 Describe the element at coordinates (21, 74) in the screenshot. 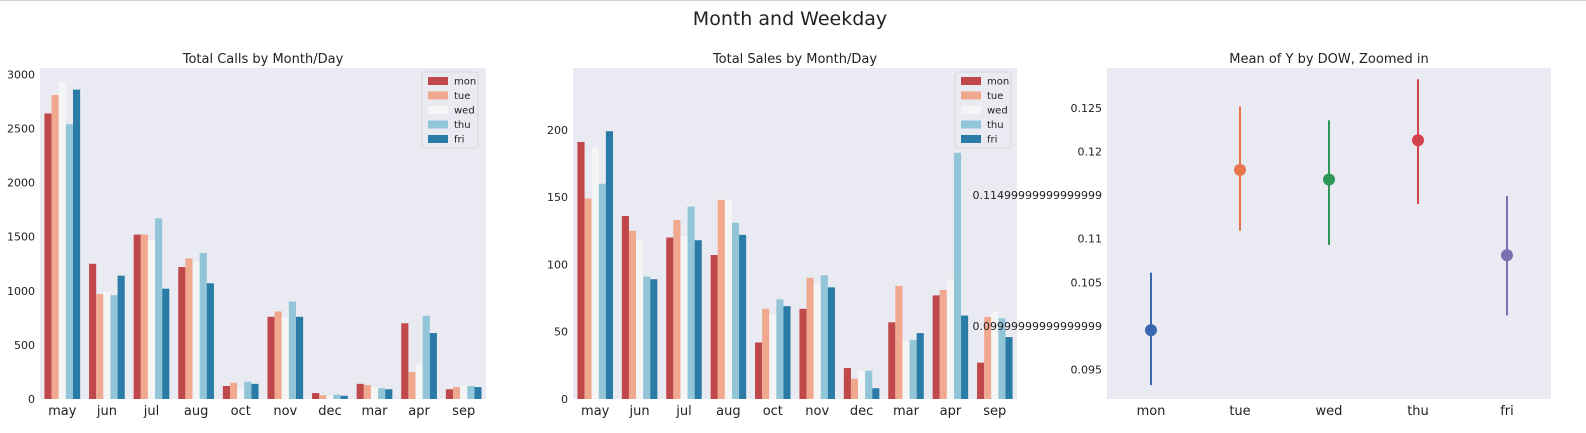

I see `y-tick-label: 3000` at that location.